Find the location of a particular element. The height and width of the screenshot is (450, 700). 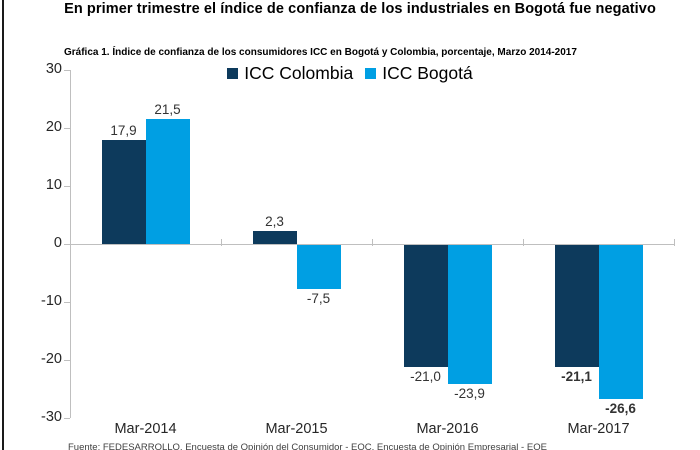

legend-item-icc-bogot-: ICC Bogotá is located at coordinates (419, 73).